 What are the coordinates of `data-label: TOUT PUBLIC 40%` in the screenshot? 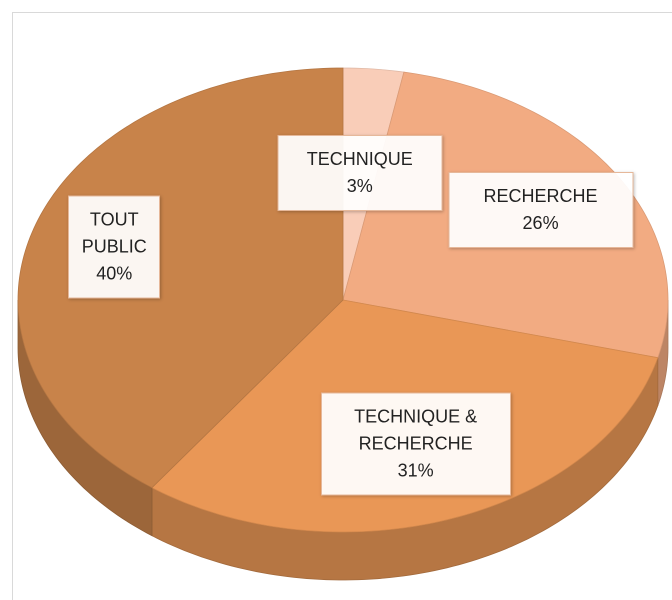 It's located at (114, 247).